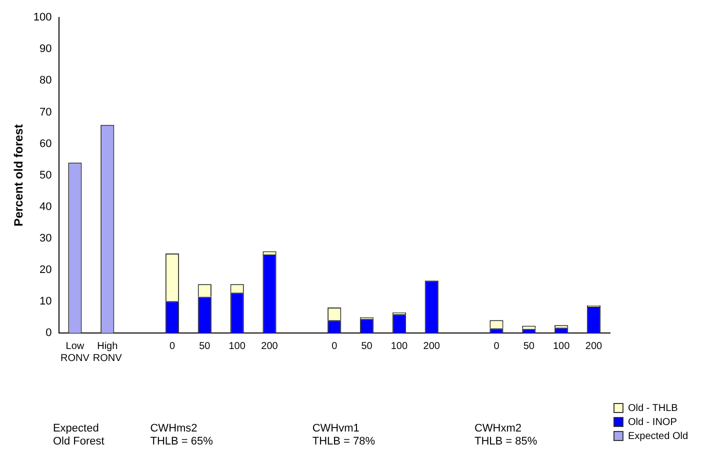  What do you see at coordinates (19, 175) in the screenshot?
I see `y-axis-title: Percent old forest` at bounding box center [19, 175].